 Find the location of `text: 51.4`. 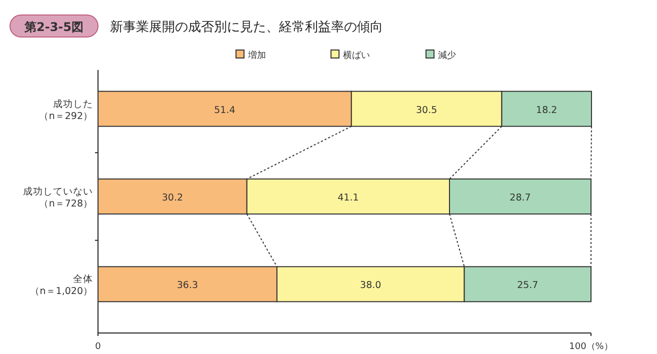

text: 51.4 is located at coordinates (225, 110).